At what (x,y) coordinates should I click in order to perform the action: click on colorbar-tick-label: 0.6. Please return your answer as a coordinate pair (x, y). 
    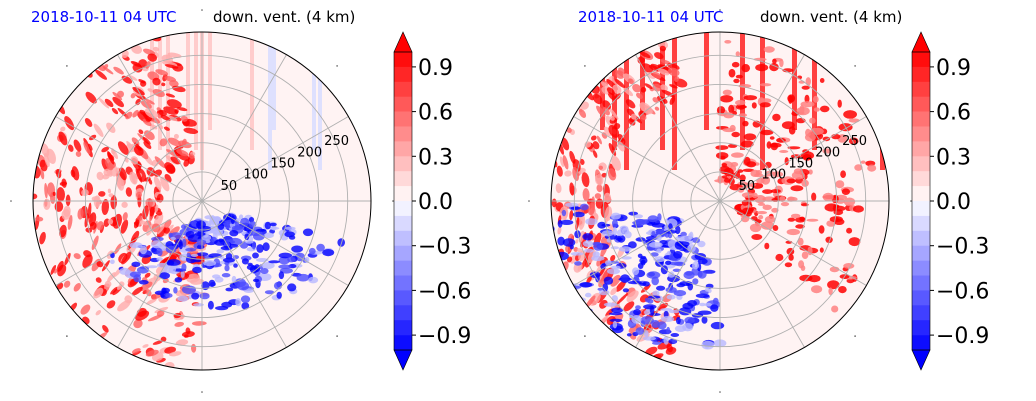
    Looking at the image, I should click on (953, 113).